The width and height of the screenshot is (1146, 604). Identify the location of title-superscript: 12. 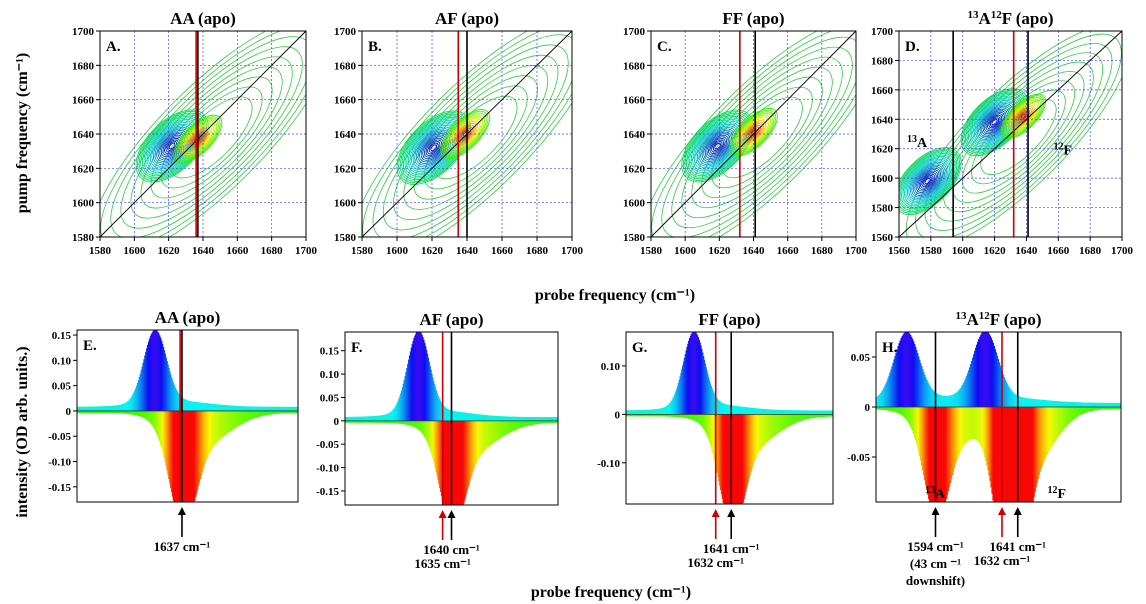
(997, 15).